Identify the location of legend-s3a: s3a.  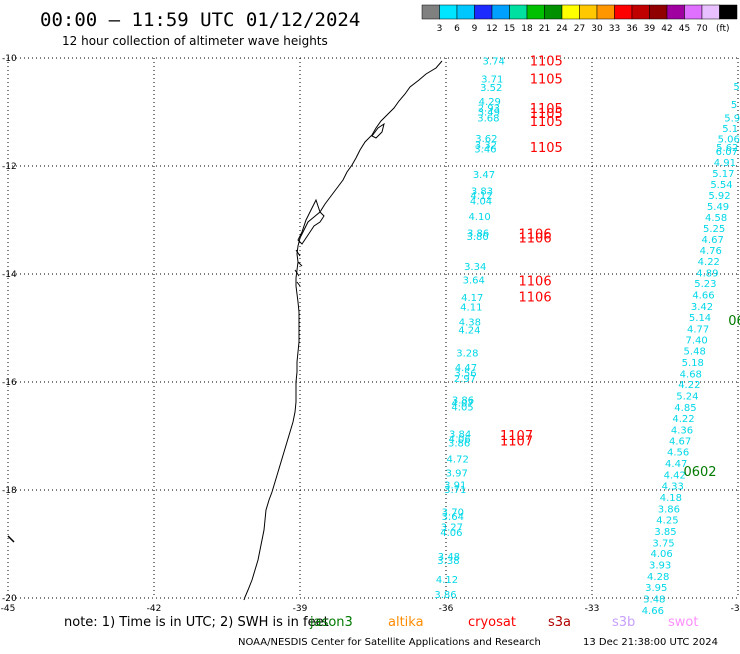
(559, 622).